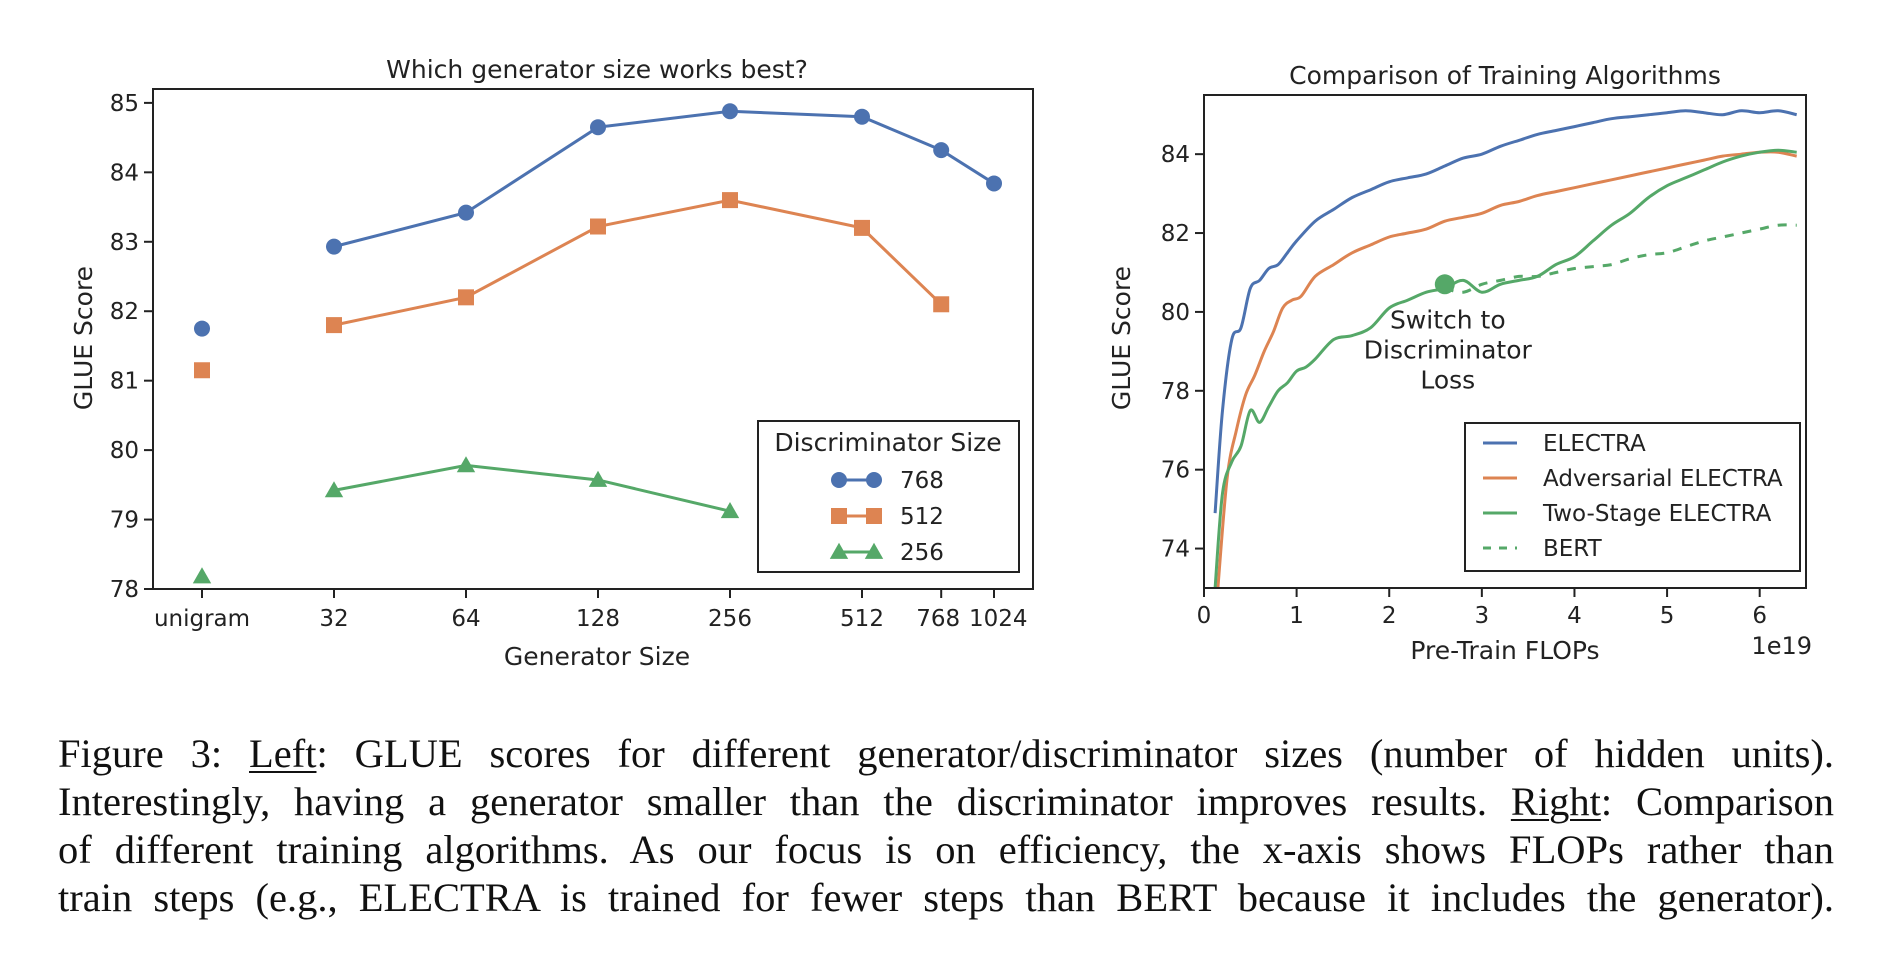 The image size is (1890, 980). What do you see at coordinates (1620, 258) in the screenshot?
I see `series-bert-line` at bounding box center [1620, 258].